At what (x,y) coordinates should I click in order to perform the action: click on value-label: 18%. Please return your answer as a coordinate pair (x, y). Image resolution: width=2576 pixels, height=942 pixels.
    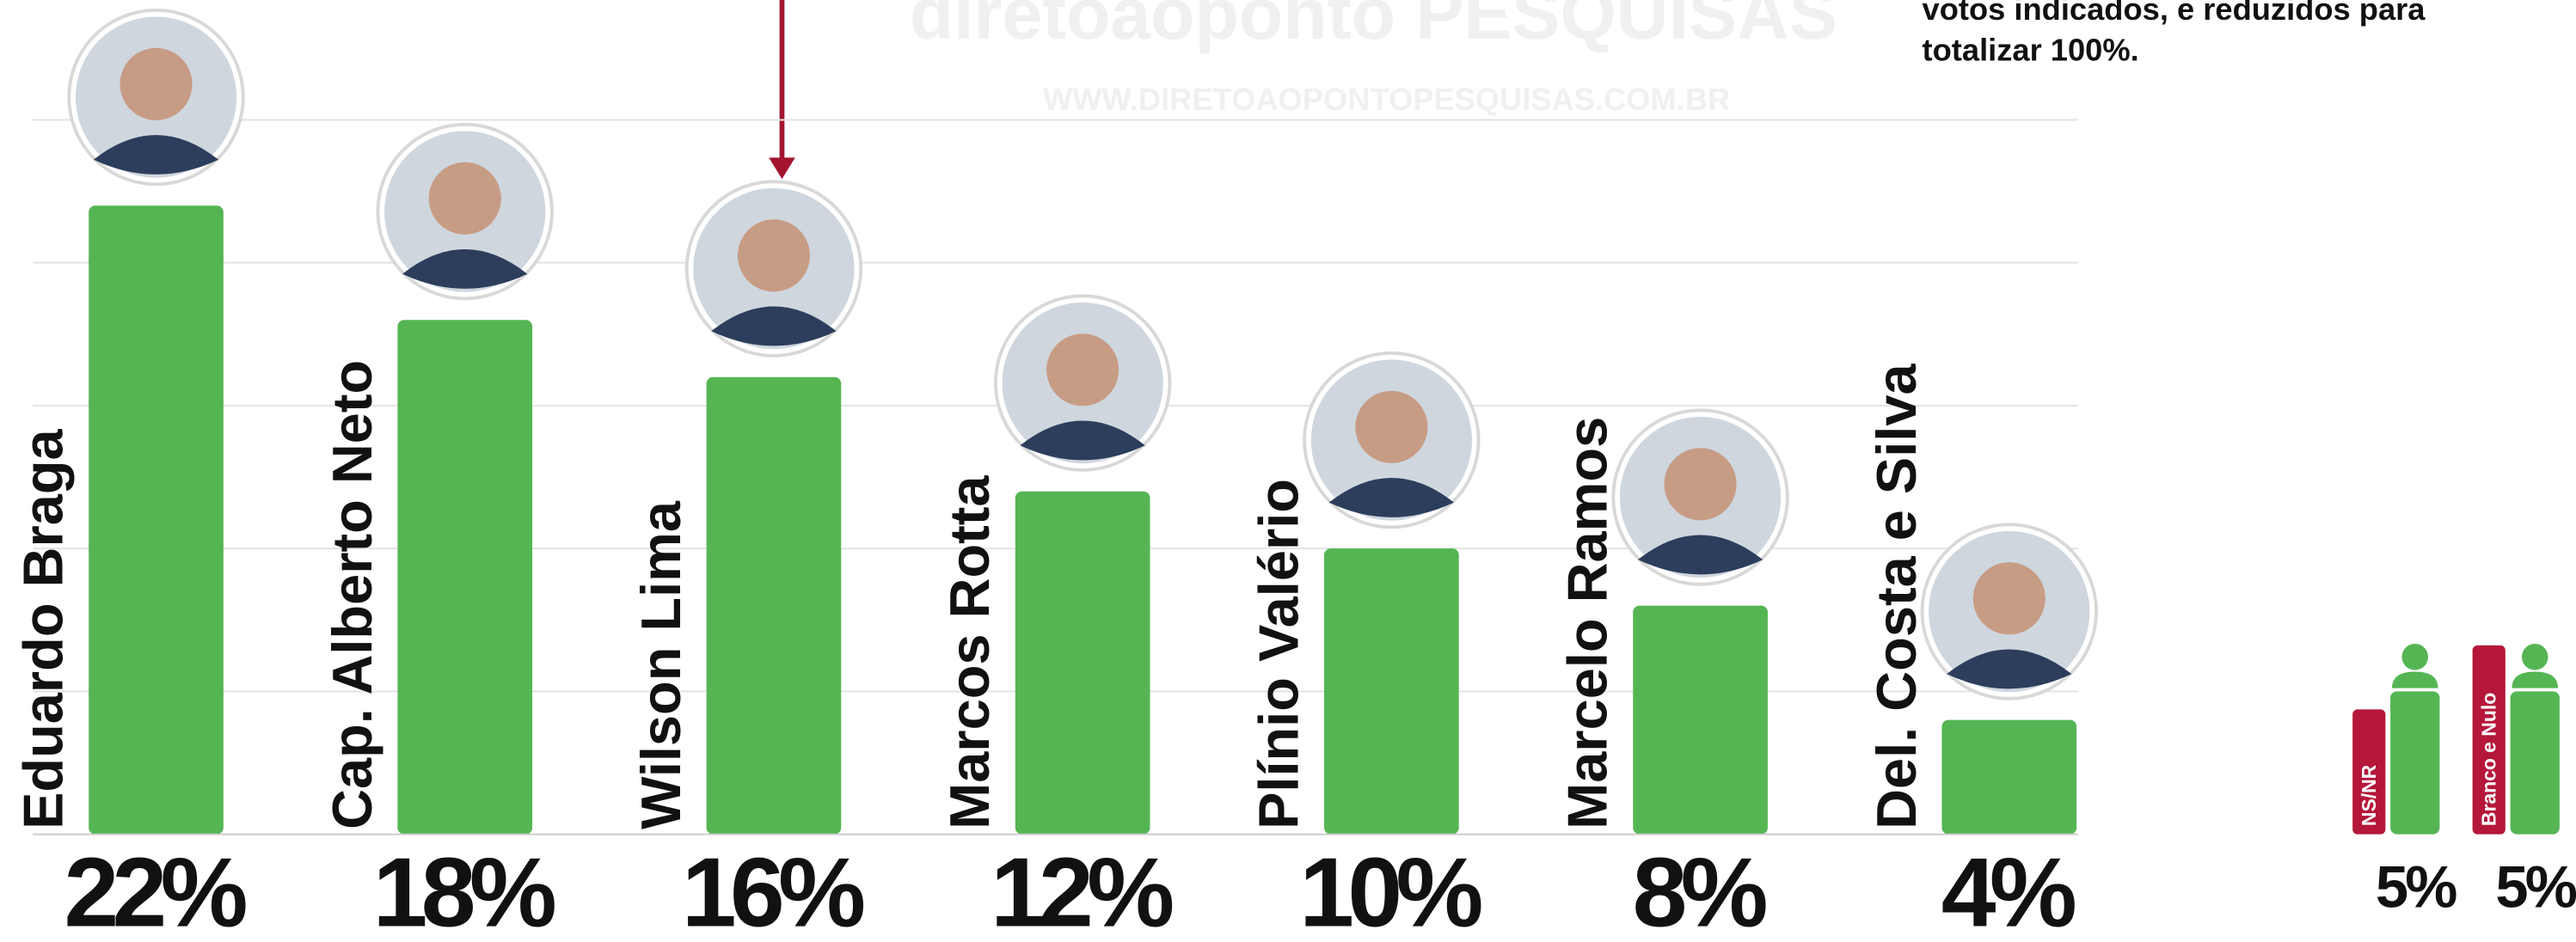
    Looking at the image, I should click on (464, 889).